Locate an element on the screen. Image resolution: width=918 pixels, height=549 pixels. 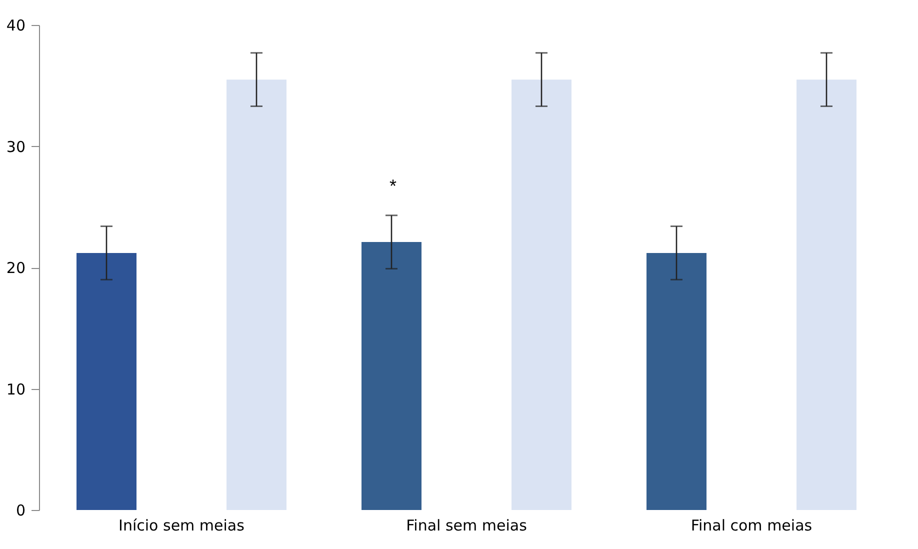
x-tick-label: Final com meias is located at coordinates (751, 525).